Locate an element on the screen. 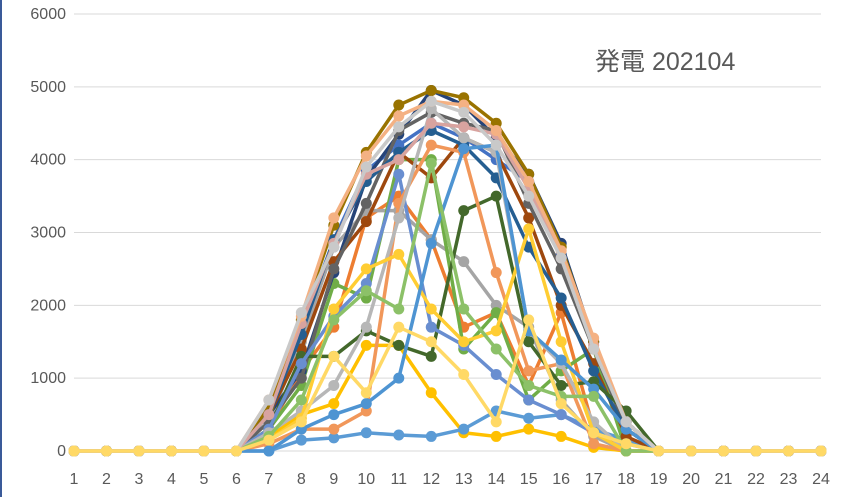  y-tick-label: 5000 is located at coordinates (48, 87).